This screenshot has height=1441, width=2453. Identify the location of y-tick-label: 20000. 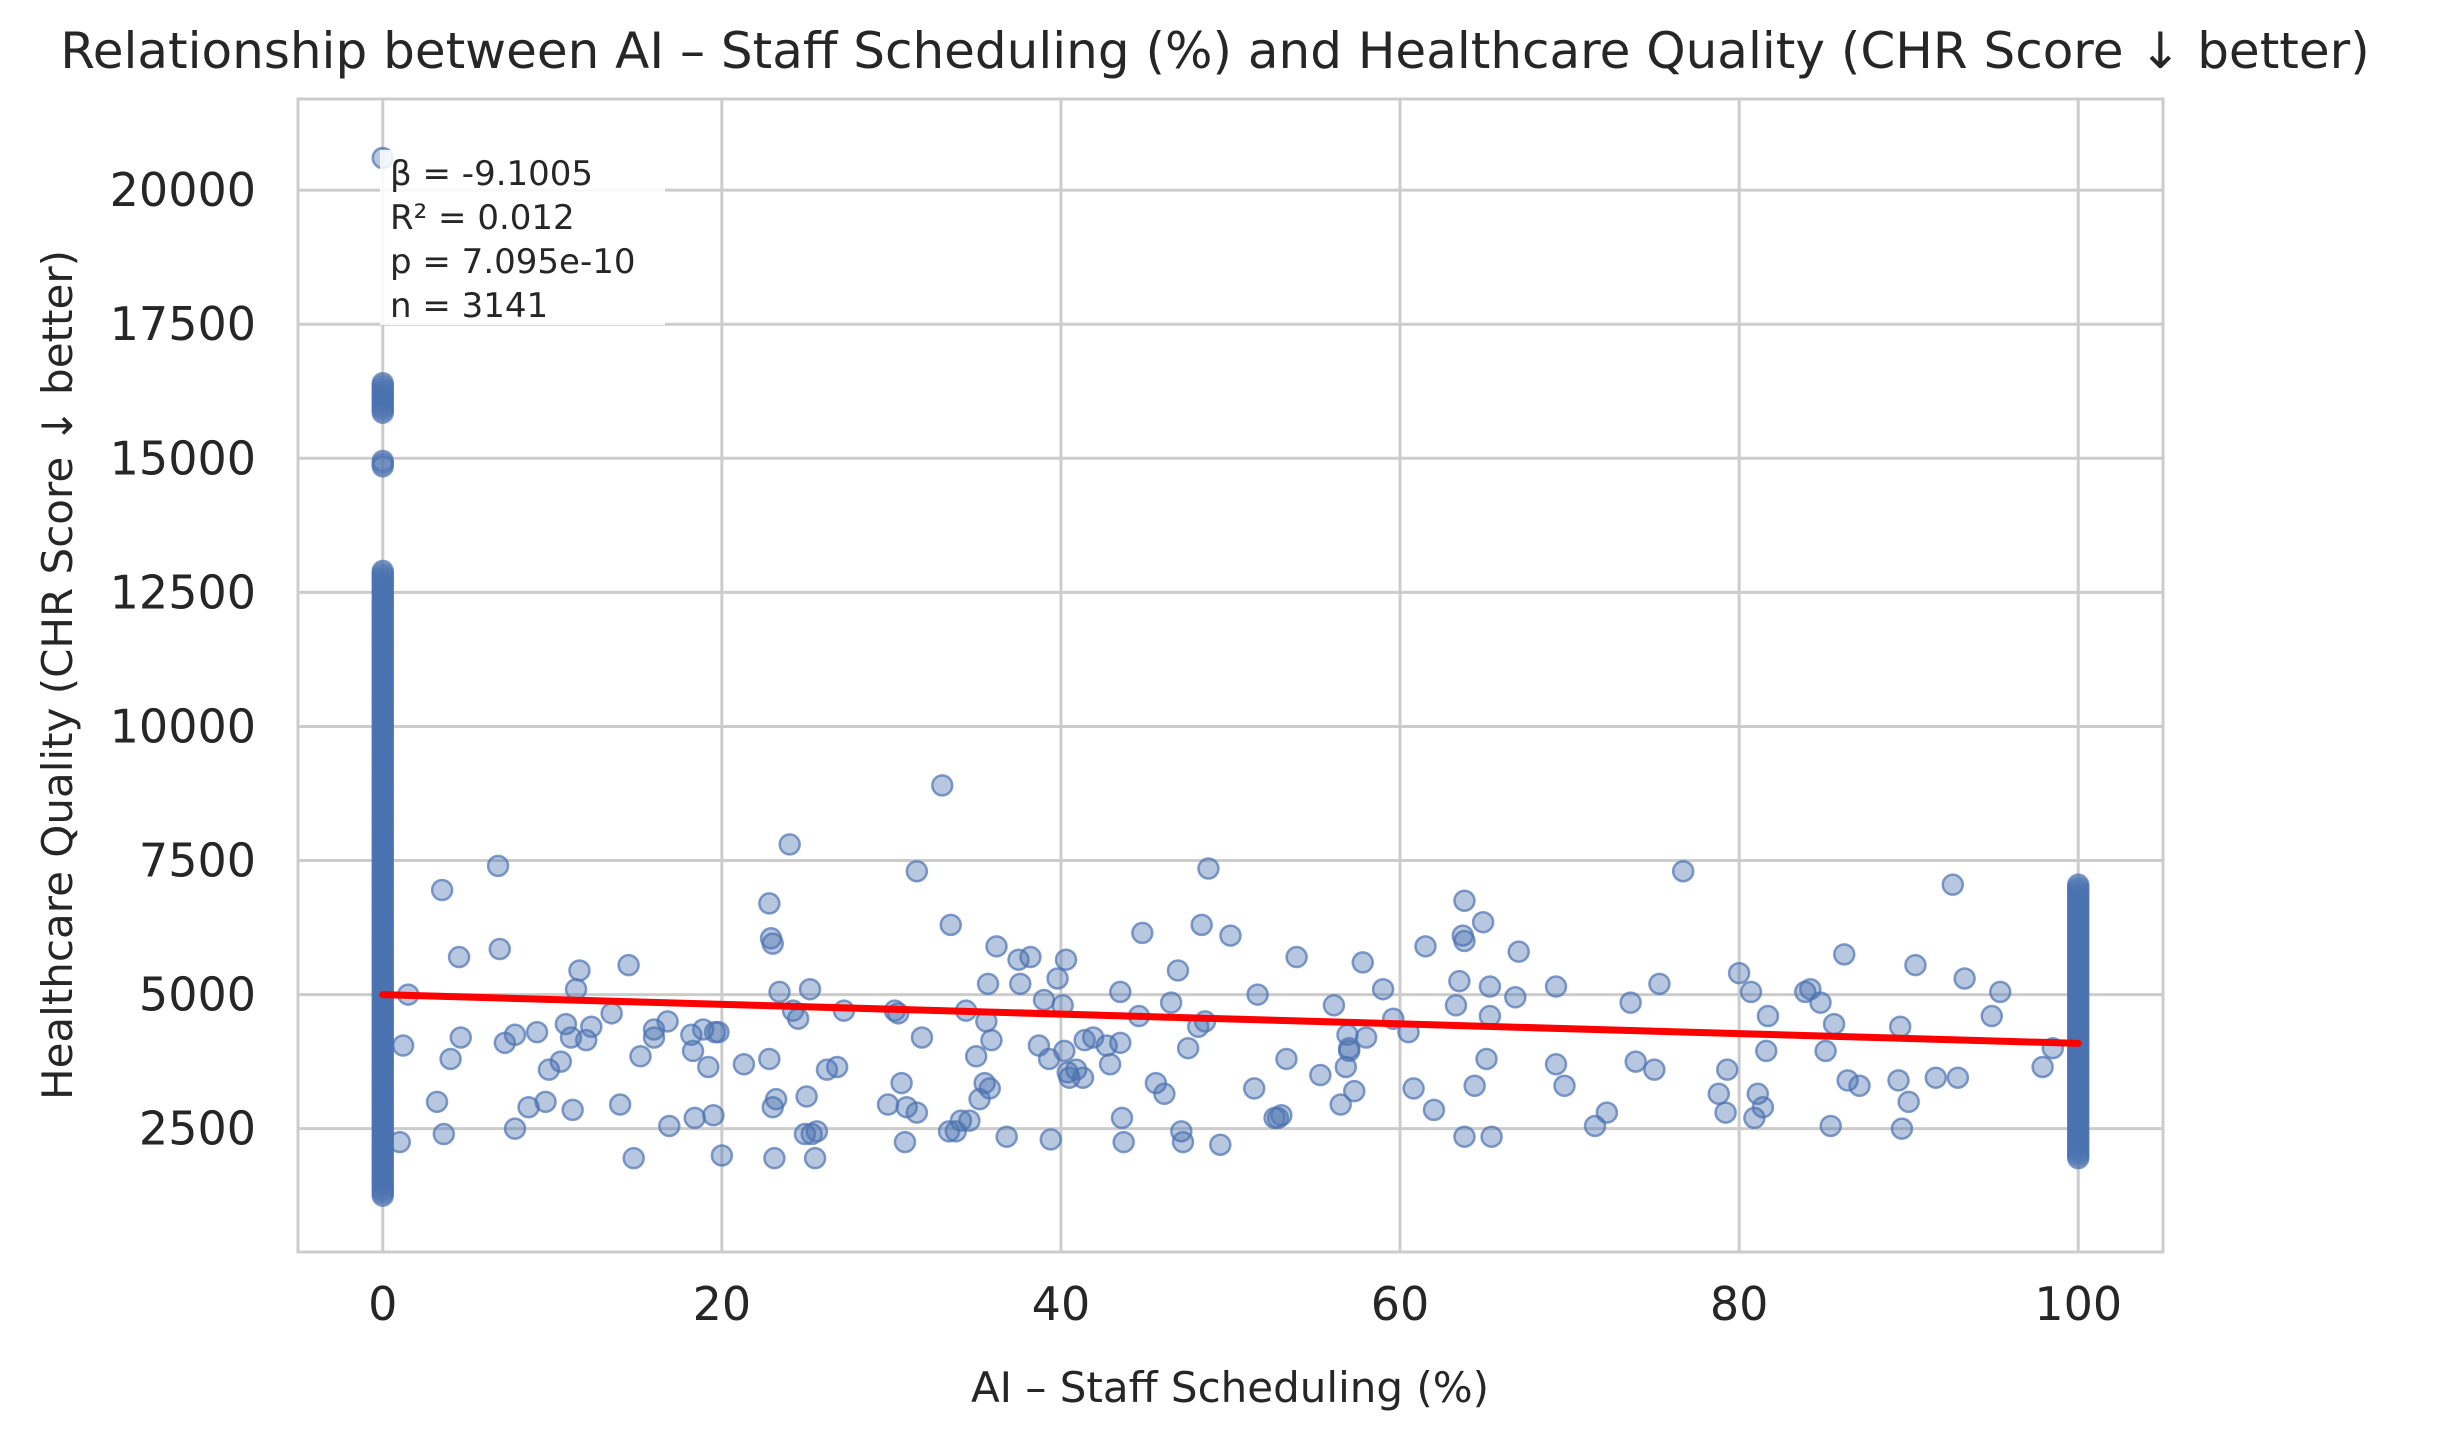
(183, 190).